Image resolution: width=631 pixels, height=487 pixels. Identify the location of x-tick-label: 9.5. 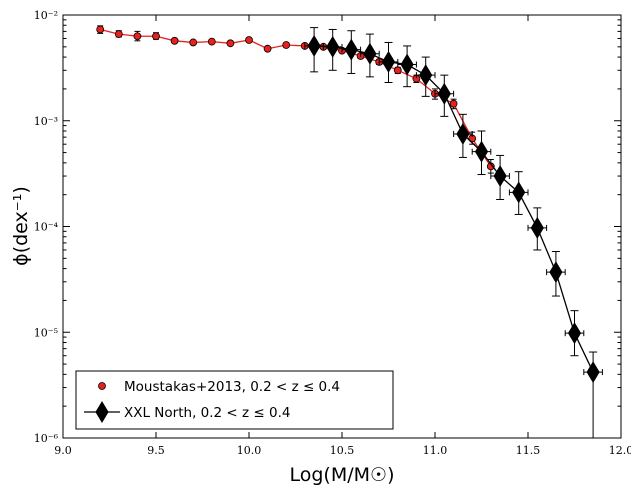
(156, 450).